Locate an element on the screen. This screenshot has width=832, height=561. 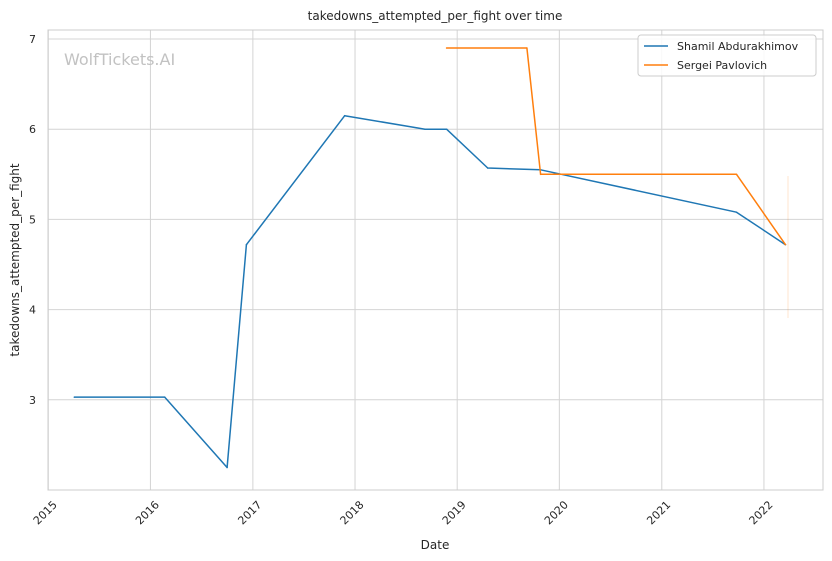
y-tick-labels: 3 4 5 6 7 is located at coordinates (32, 220).